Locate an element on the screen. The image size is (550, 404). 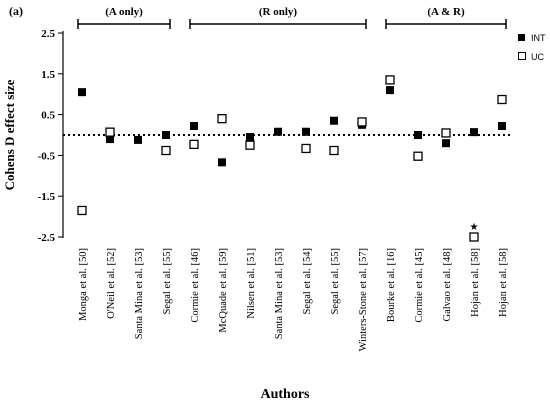
group-bracket: (A only) is located at coordinates (124, 17).